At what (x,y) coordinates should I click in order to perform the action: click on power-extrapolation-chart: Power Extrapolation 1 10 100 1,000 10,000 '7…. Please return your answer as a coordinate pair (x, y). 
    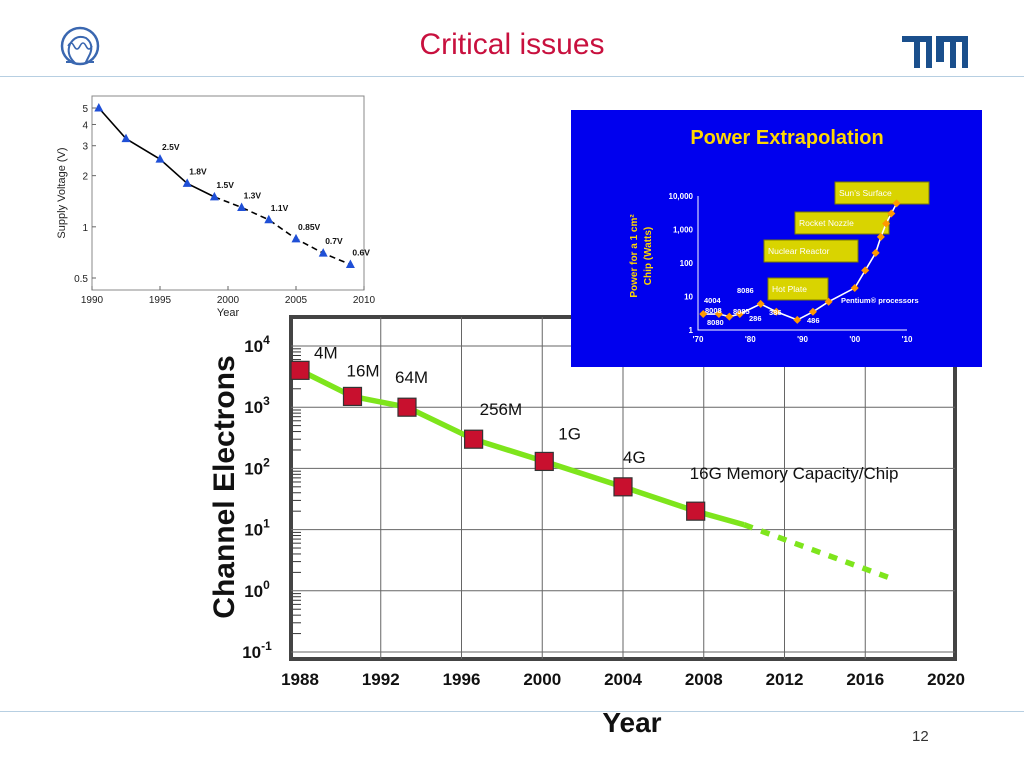
    Looking at the image, I should click on (779, 235).